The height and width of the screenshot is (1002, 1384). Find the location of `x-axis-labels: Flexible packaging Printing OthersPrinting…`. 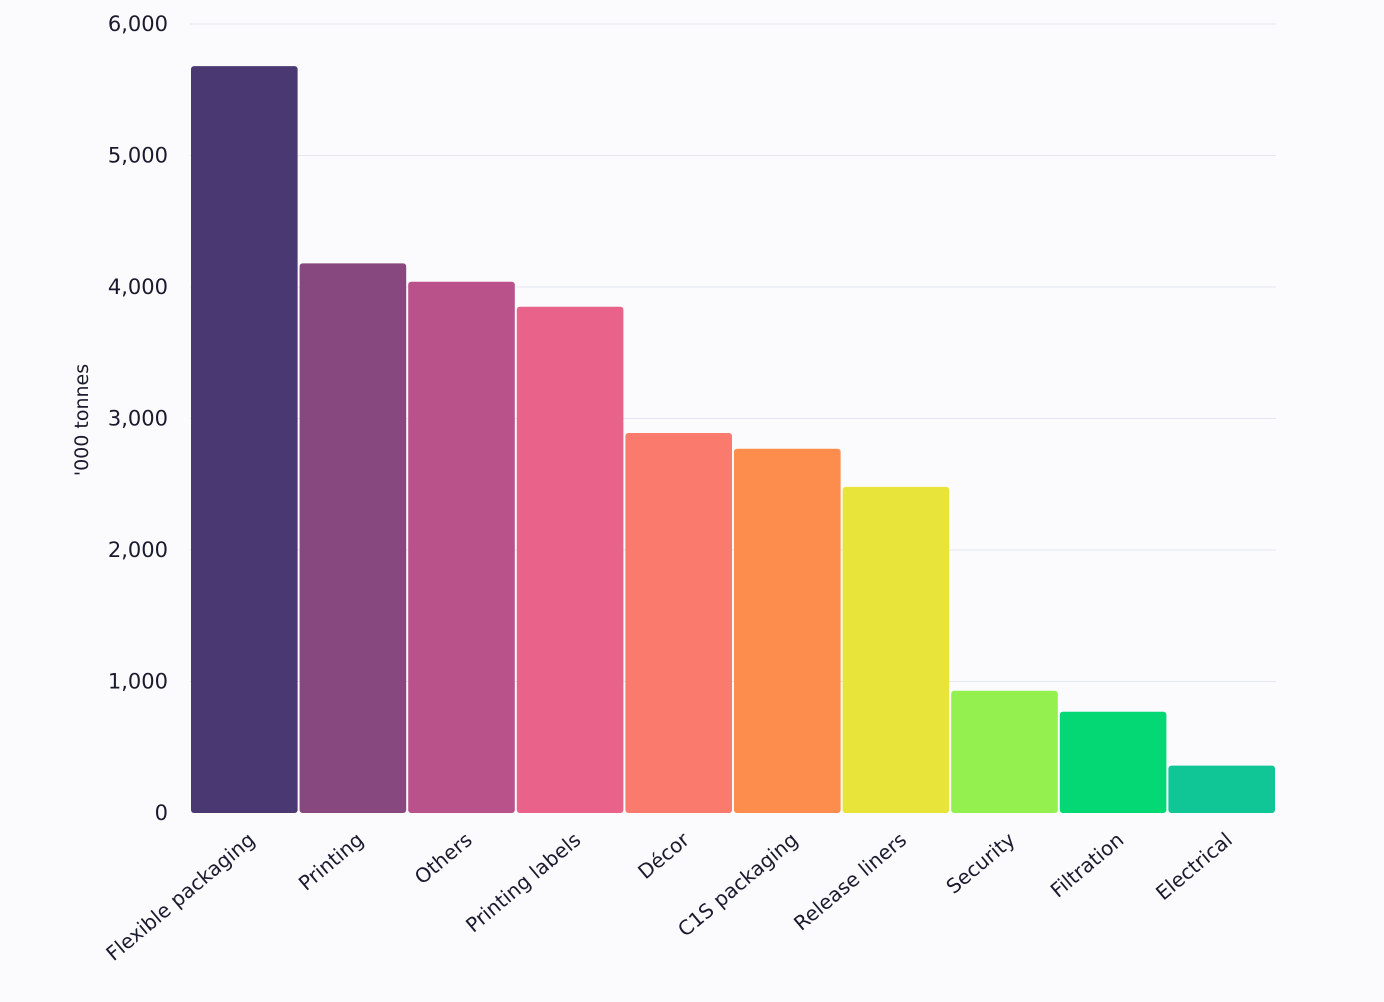

x-axis-labels: Flexible packaging Printing OthersPrinting… is located at coordinates (669, 896).